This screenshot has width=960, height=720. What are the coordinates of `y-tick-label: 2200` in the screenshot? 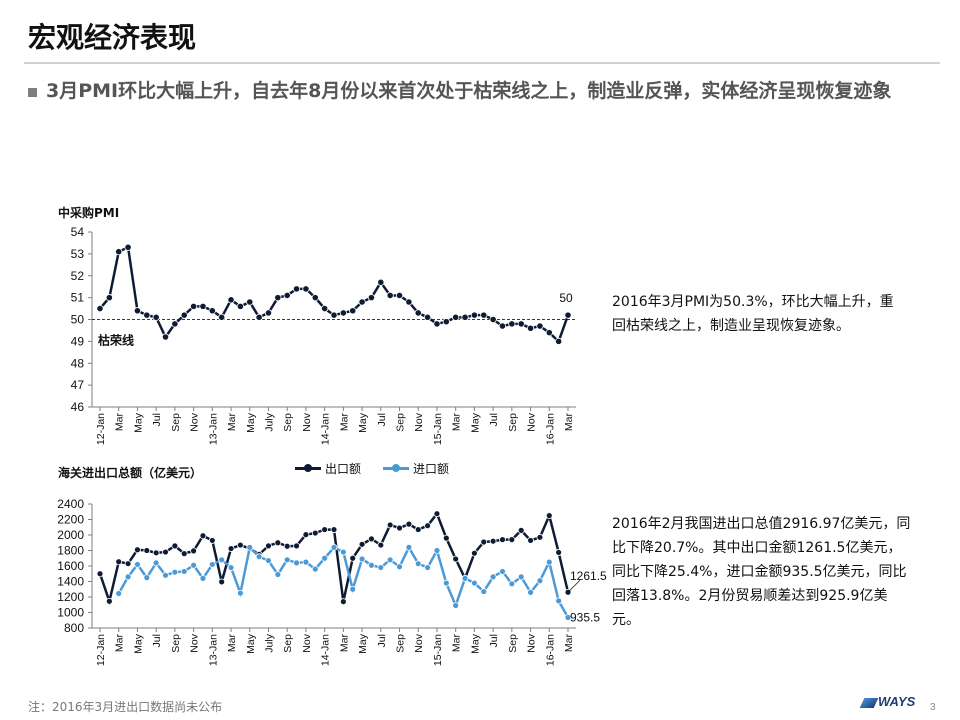 It's located at (70, 520).